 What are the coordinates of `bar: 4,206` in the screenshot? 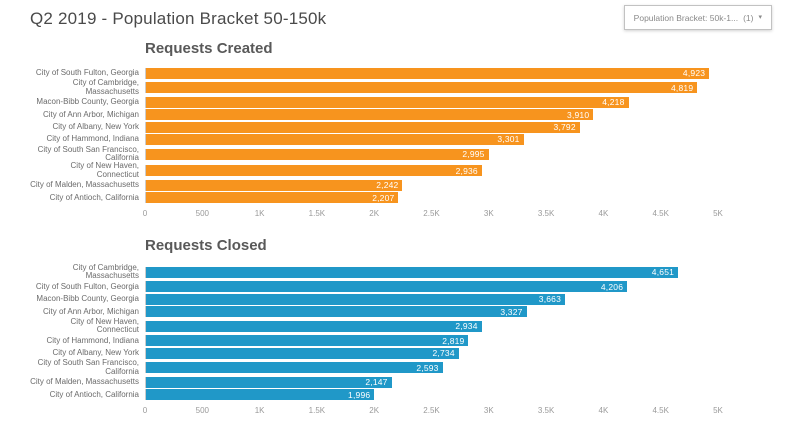 It's located at (387, 287).